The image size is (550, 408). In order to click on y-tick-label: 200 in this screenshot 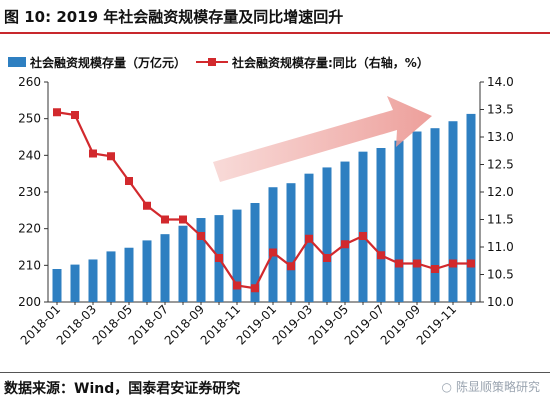, I will do `click(29, 302)`.